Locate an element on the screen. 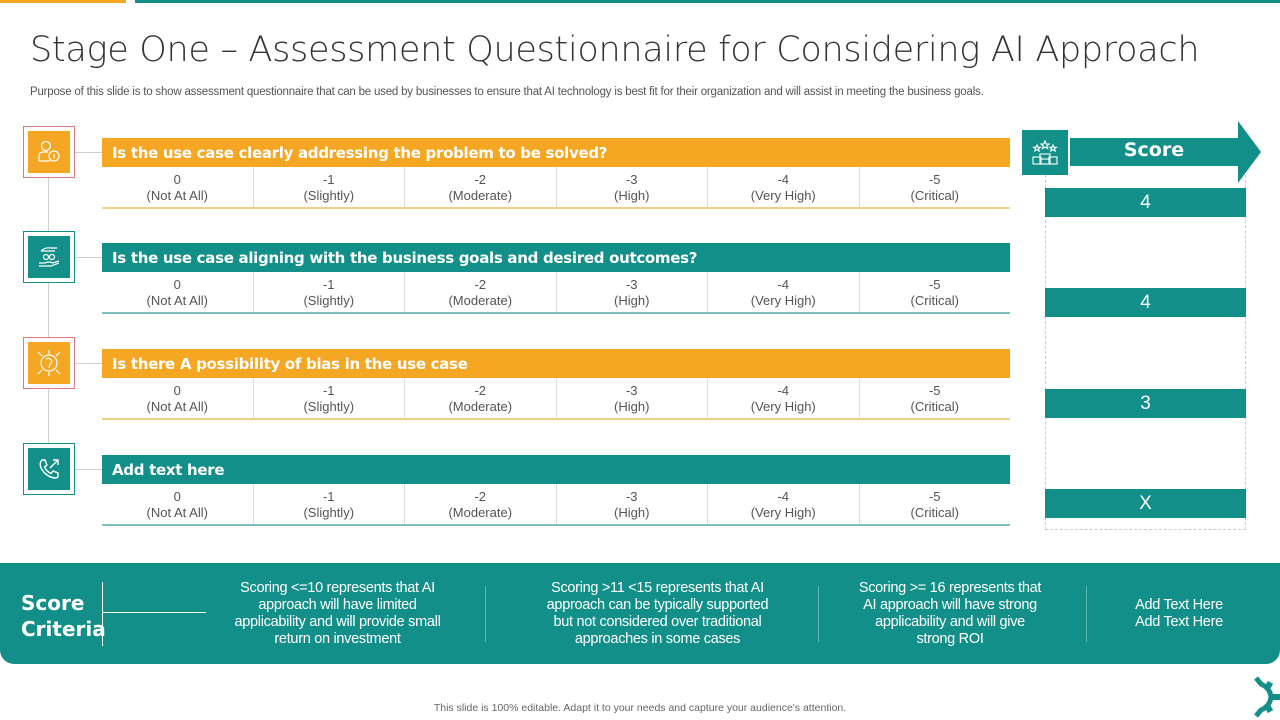 The width and height of the screenshot is (1280, 720). stars-podium-icon is located at coordinates (1045, 152).